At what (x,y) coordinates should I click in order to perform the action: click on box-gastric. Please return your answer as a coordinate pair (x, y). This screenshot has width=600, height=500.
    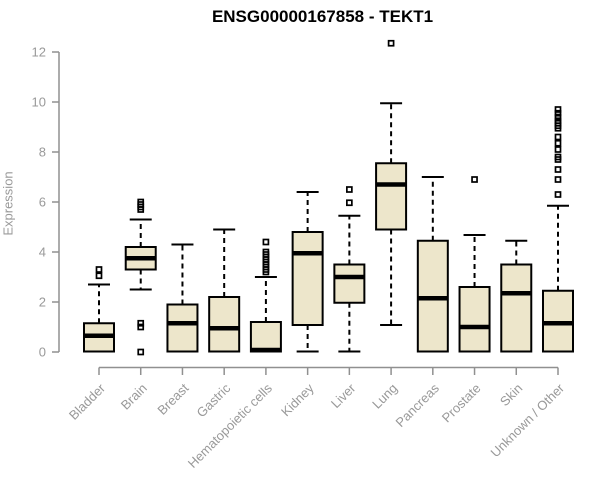
    Looking at the image, I should click on (224, 324).